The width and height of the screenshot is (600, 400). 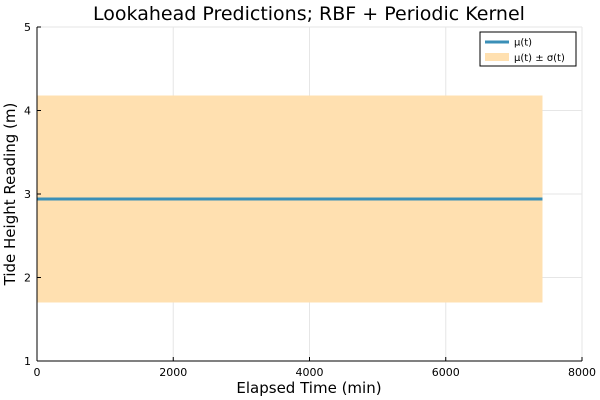 What do you see at coordinates (27, 278) in the screenshot?
I see `y-tick-label: 2` at bounding box center [27, 278].